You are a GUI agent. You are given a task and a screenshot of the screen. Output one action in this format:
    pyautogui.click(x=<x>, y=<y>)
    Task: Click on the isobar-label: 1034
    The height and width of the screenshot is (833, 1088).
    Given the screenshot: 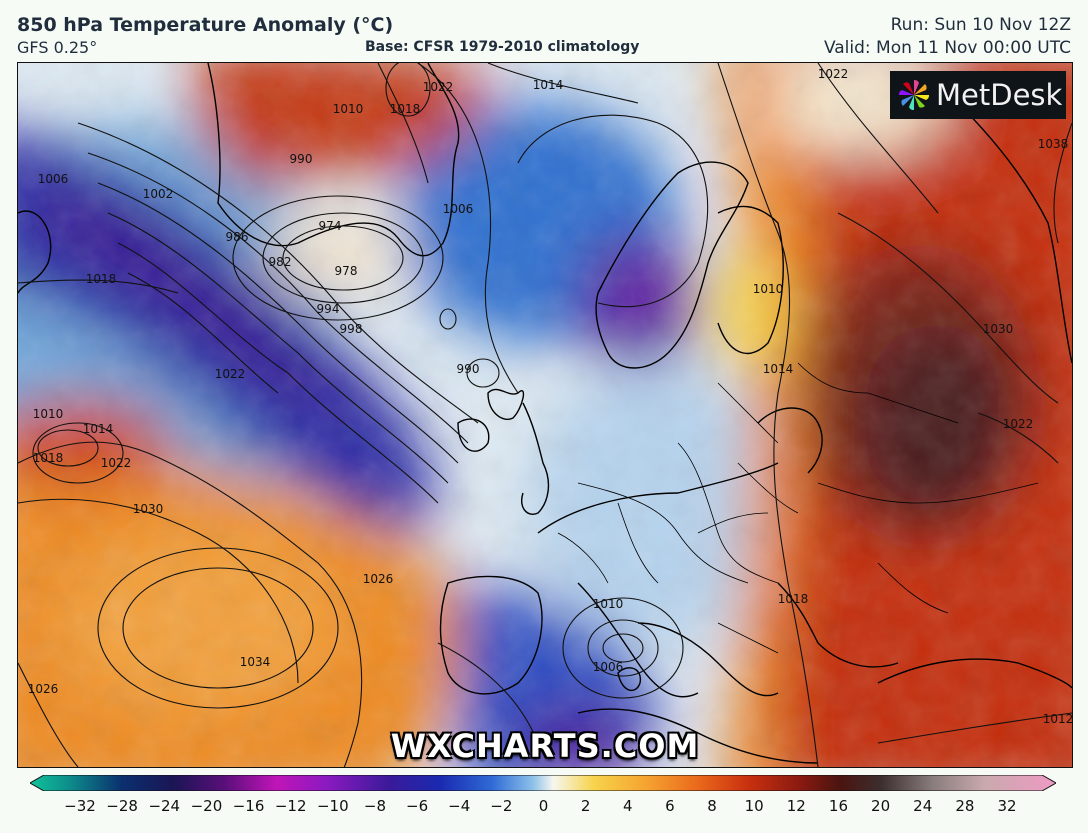 What is the action you would take?
    pyautogui.click(x=255, y=662)
    